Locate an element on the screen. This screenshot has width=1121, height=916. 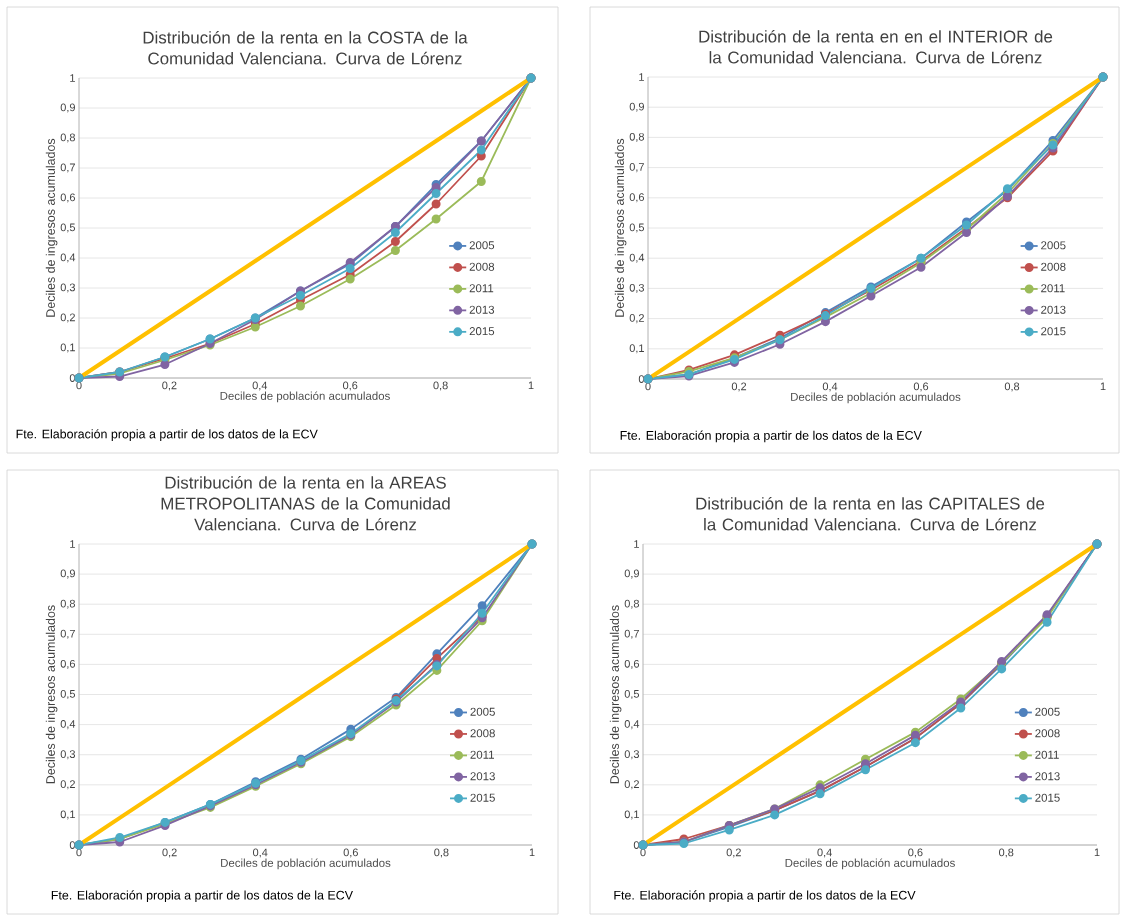
chart-title: Distribución de la renta en las CAPITALES de la Comunidad Valenciana. Curva de Lórenz is located at coordinates (870, 513).